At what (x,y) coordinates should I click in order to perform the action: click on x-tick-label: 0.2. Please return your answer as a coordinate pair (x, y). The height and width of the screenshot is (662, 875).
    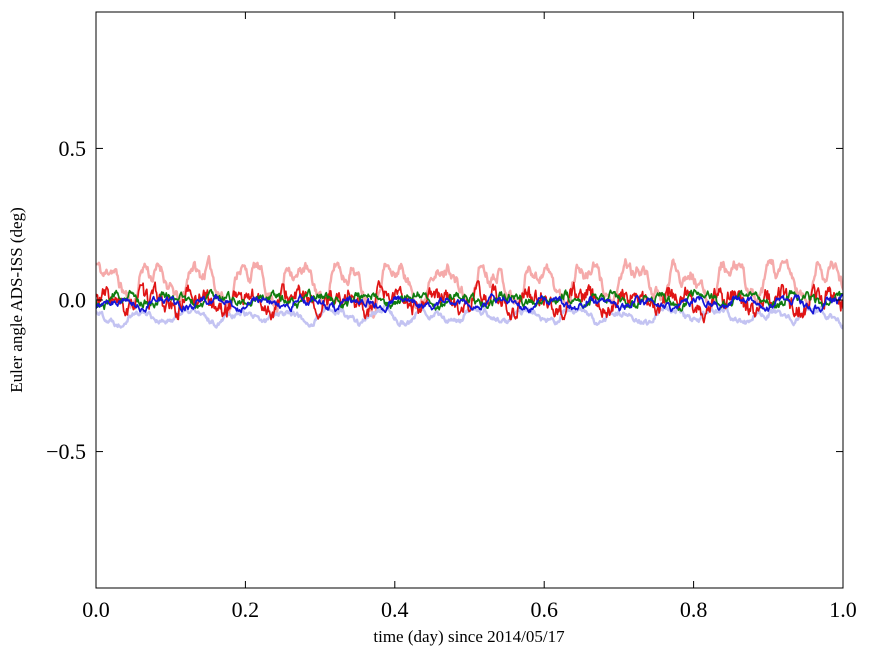
    Looking at the image, I should click on (246, 609).